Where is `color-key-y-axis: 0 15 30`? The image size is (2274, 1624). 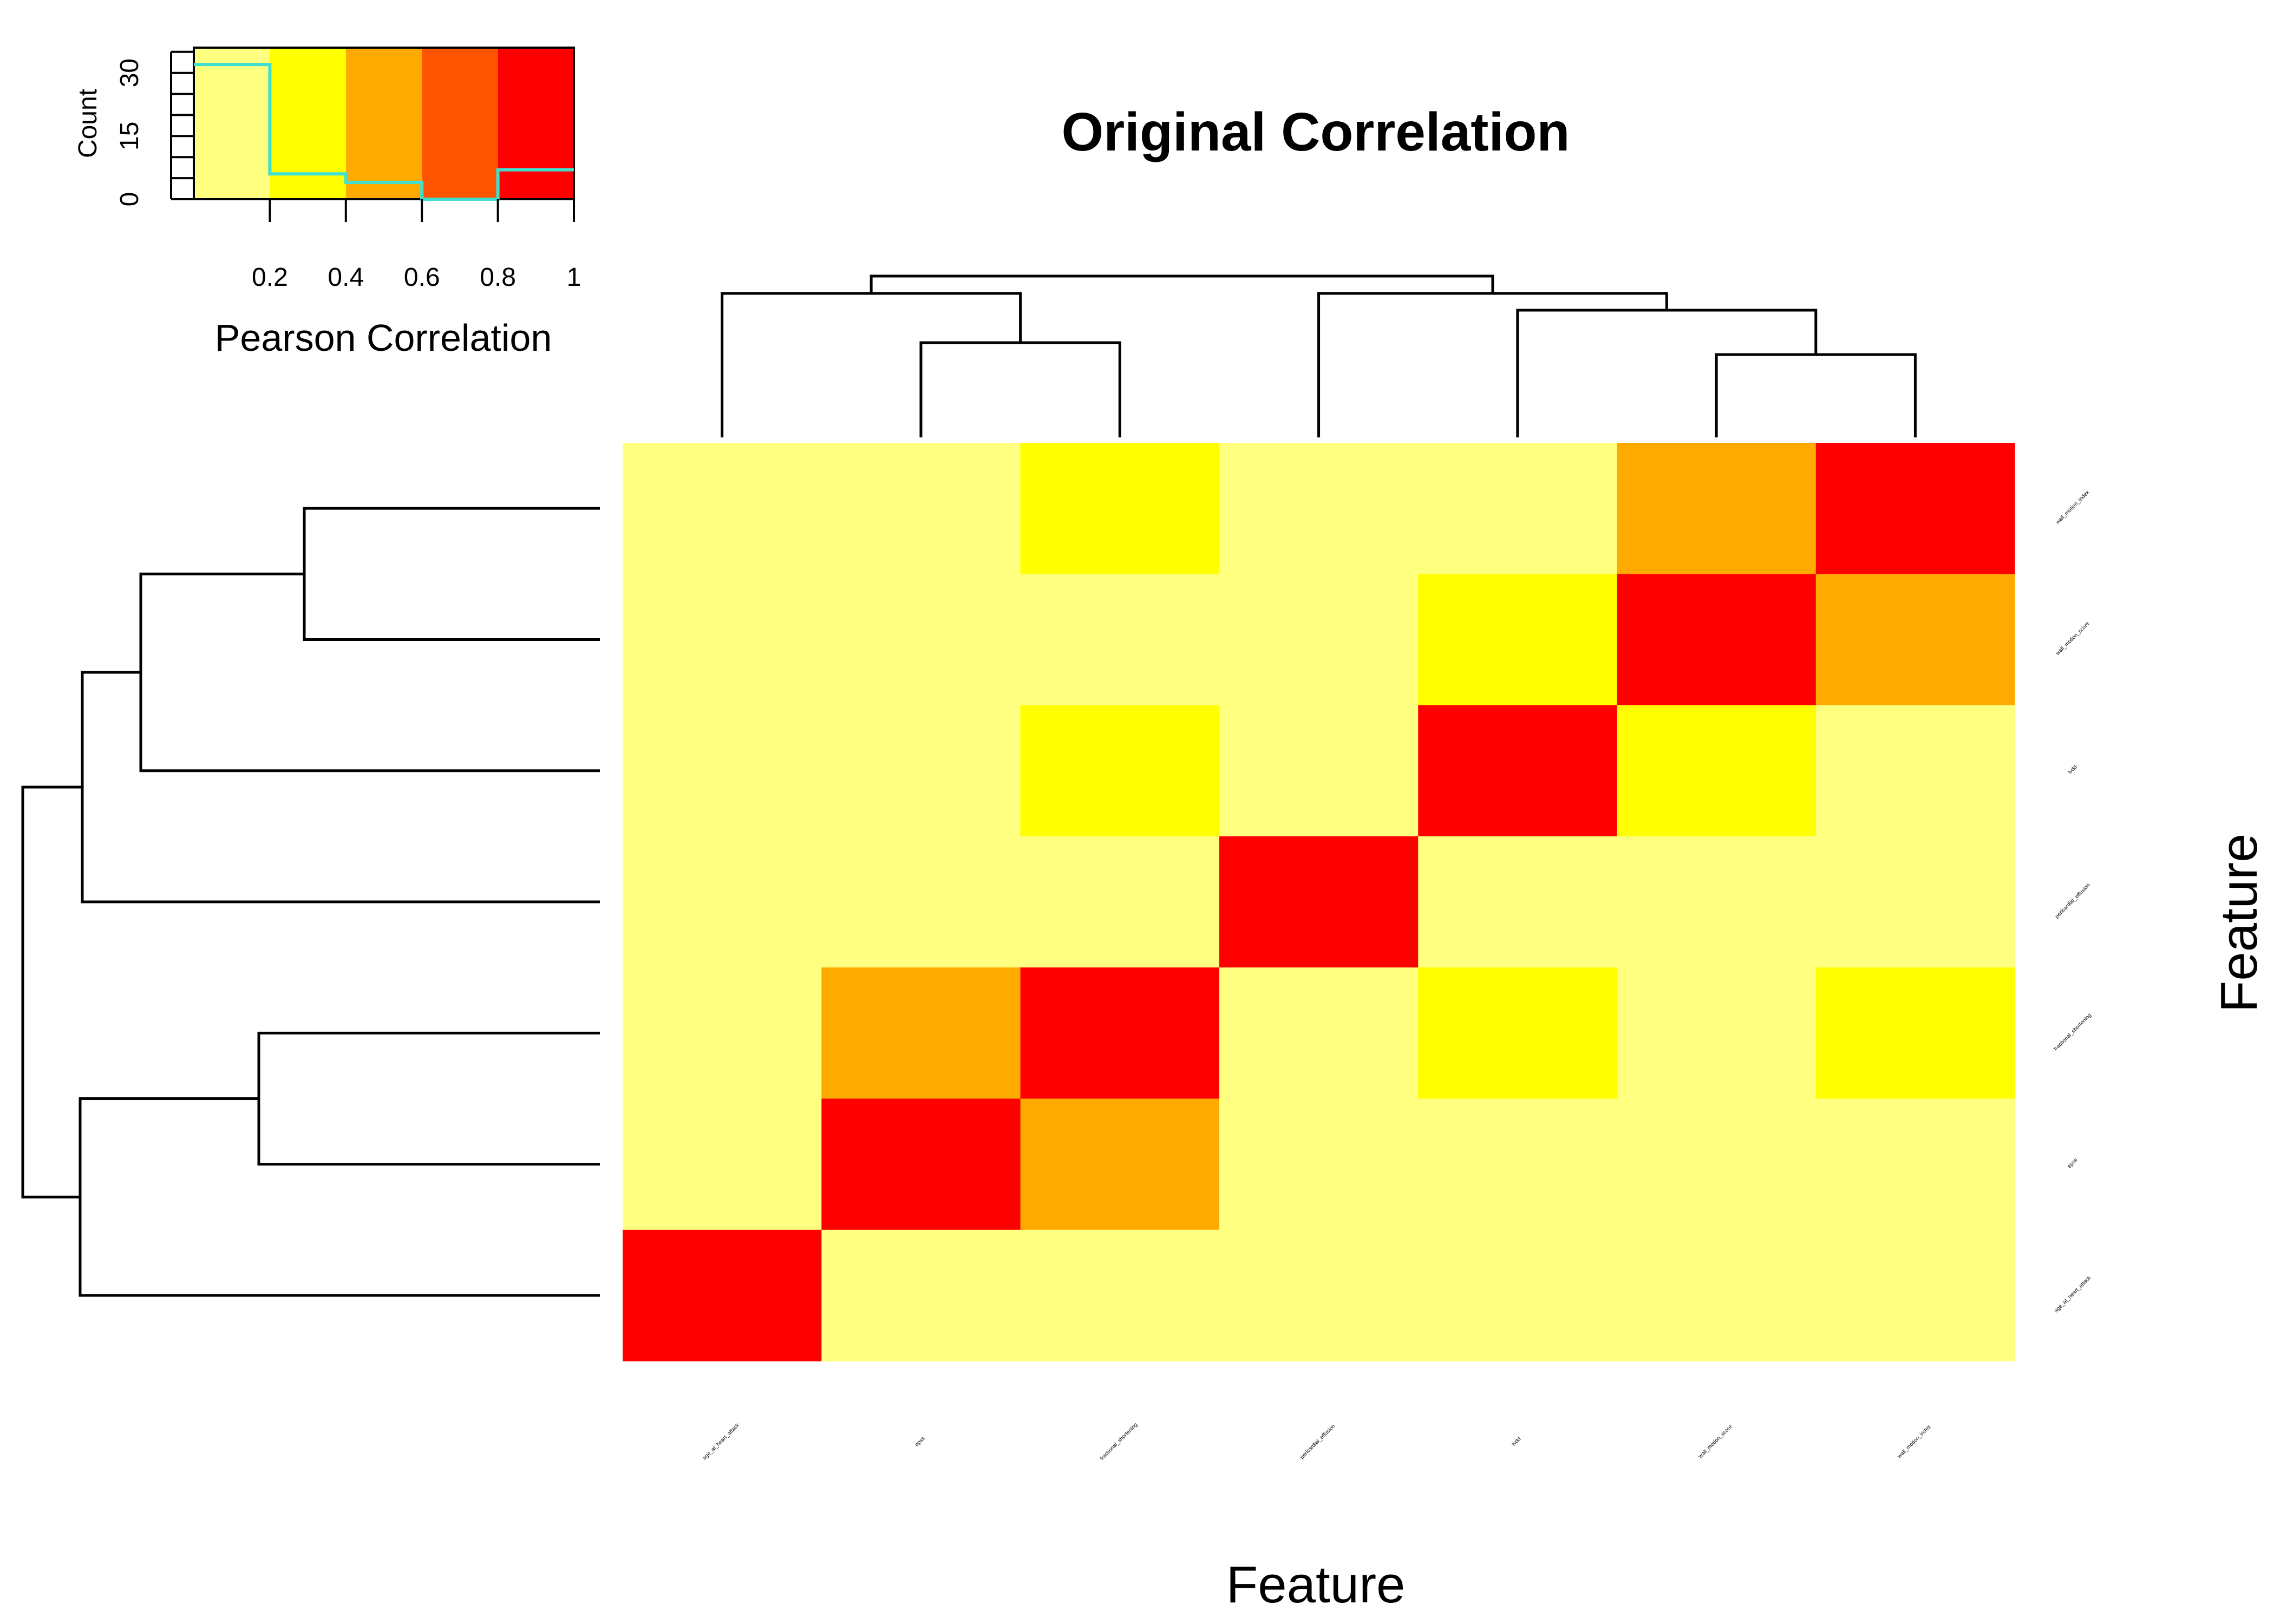 color-key-y-axis: 0 15 30 is located at coordinates (155, 128).